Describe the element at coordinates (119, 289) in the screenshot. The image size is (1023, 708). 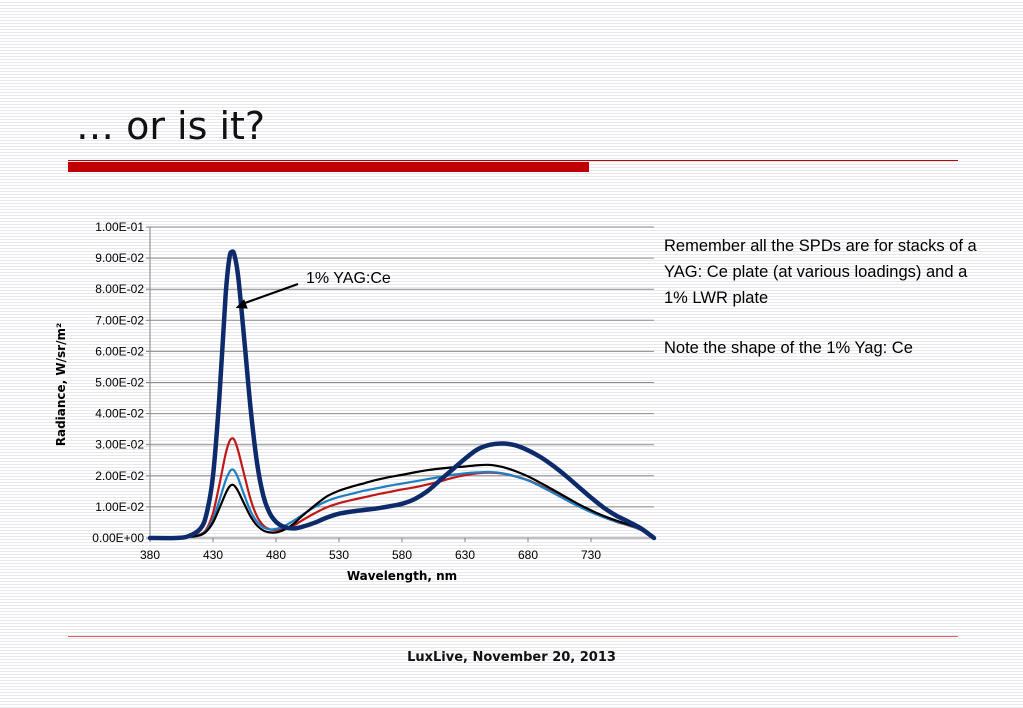
I see `y-tick-label: 8.00E-02` at that location.